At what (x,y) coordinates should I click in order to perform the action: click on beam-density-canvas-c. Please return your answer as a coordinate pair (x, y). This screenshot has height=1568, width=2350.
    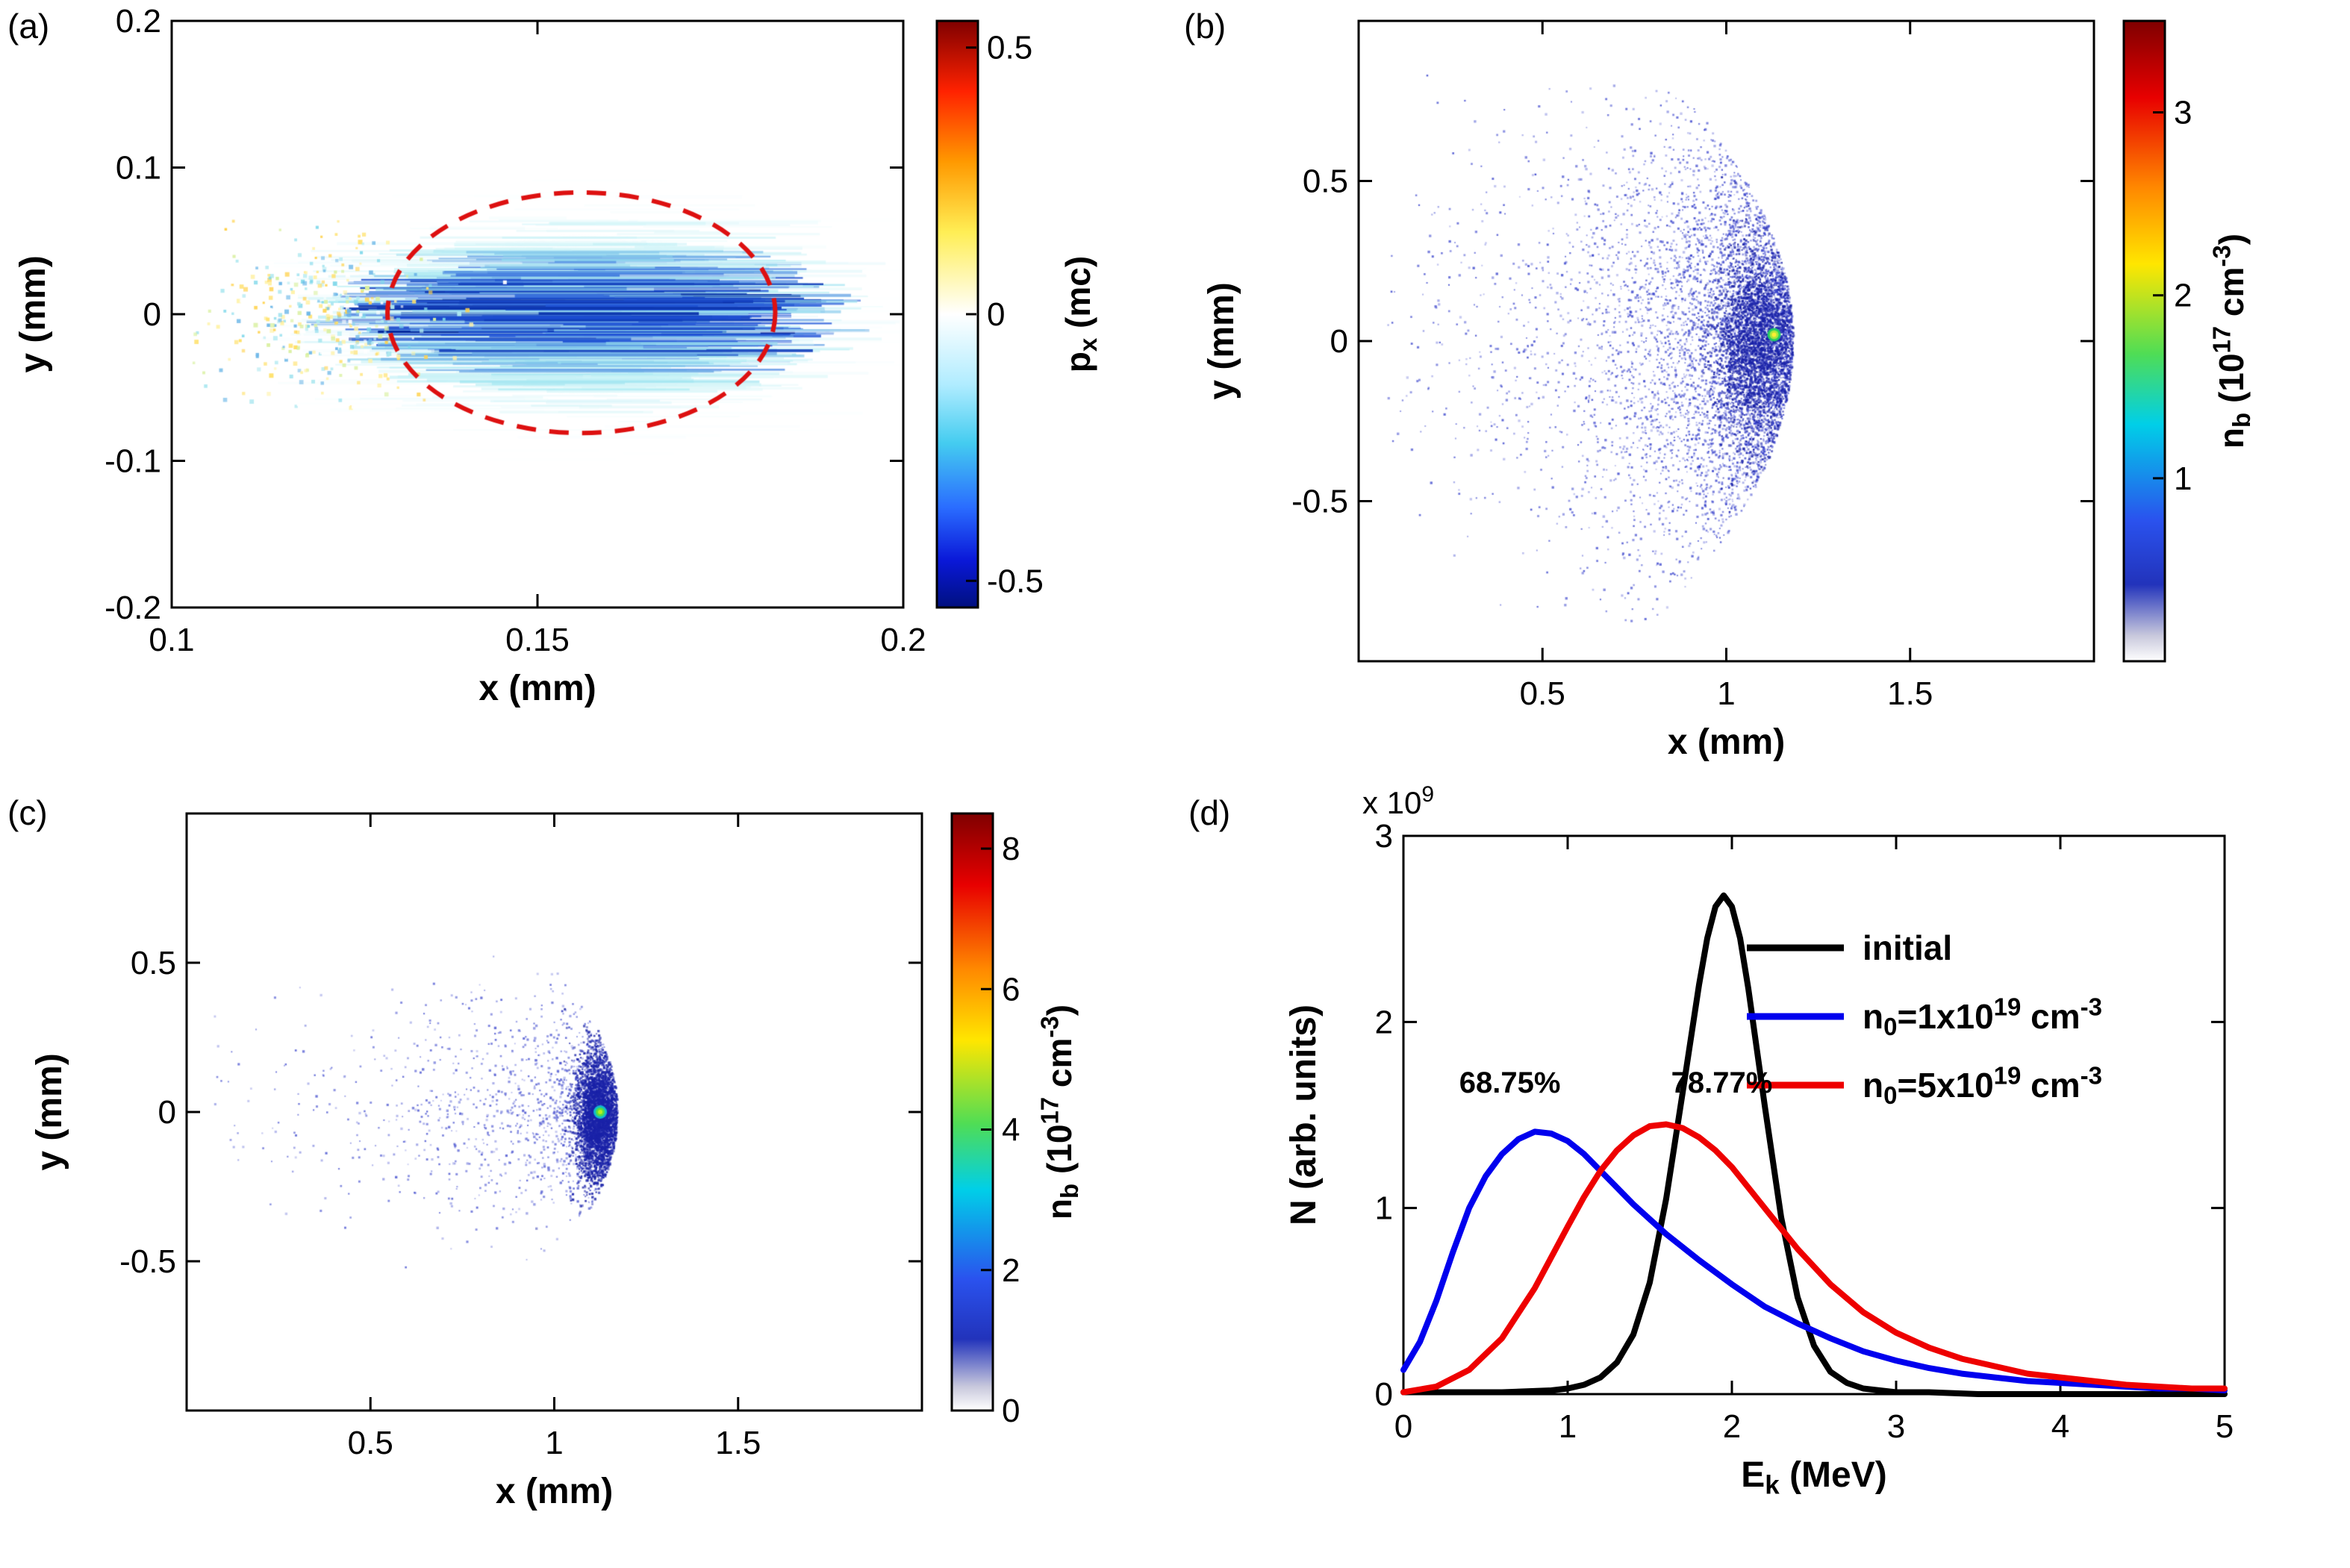
    Looking at the image, I should click on (554, 1112).